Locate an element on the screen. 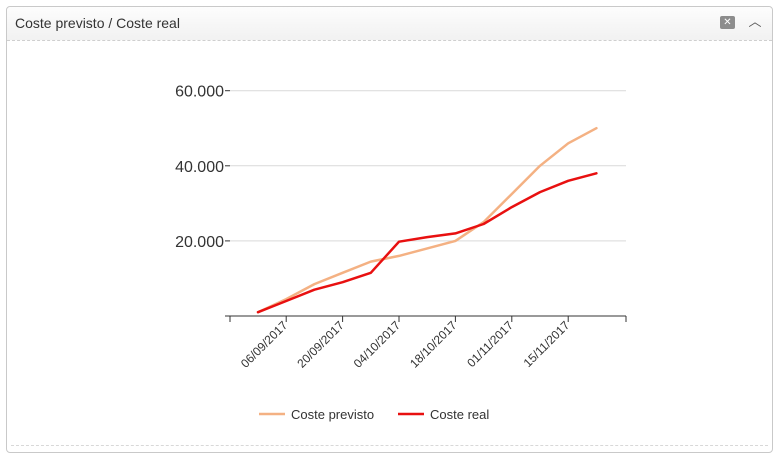  y-tick-label: 40.000 is located at coordinates (199, 167).